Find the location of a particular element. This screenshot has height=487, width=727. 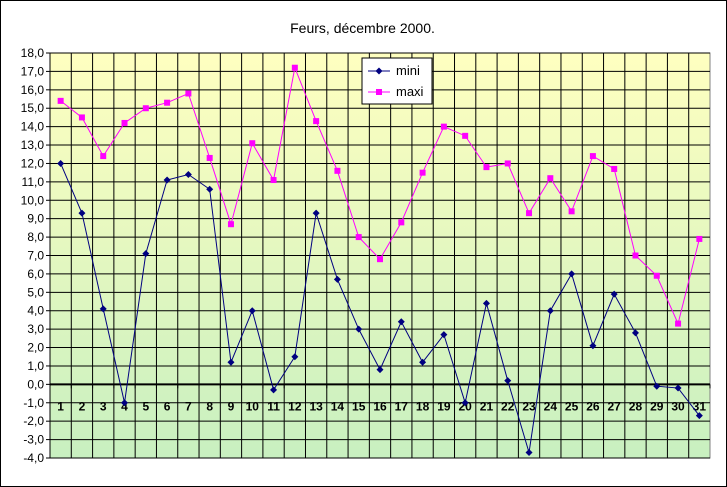

legend-label-maxi: maxi is located at coordinates (410, 91).